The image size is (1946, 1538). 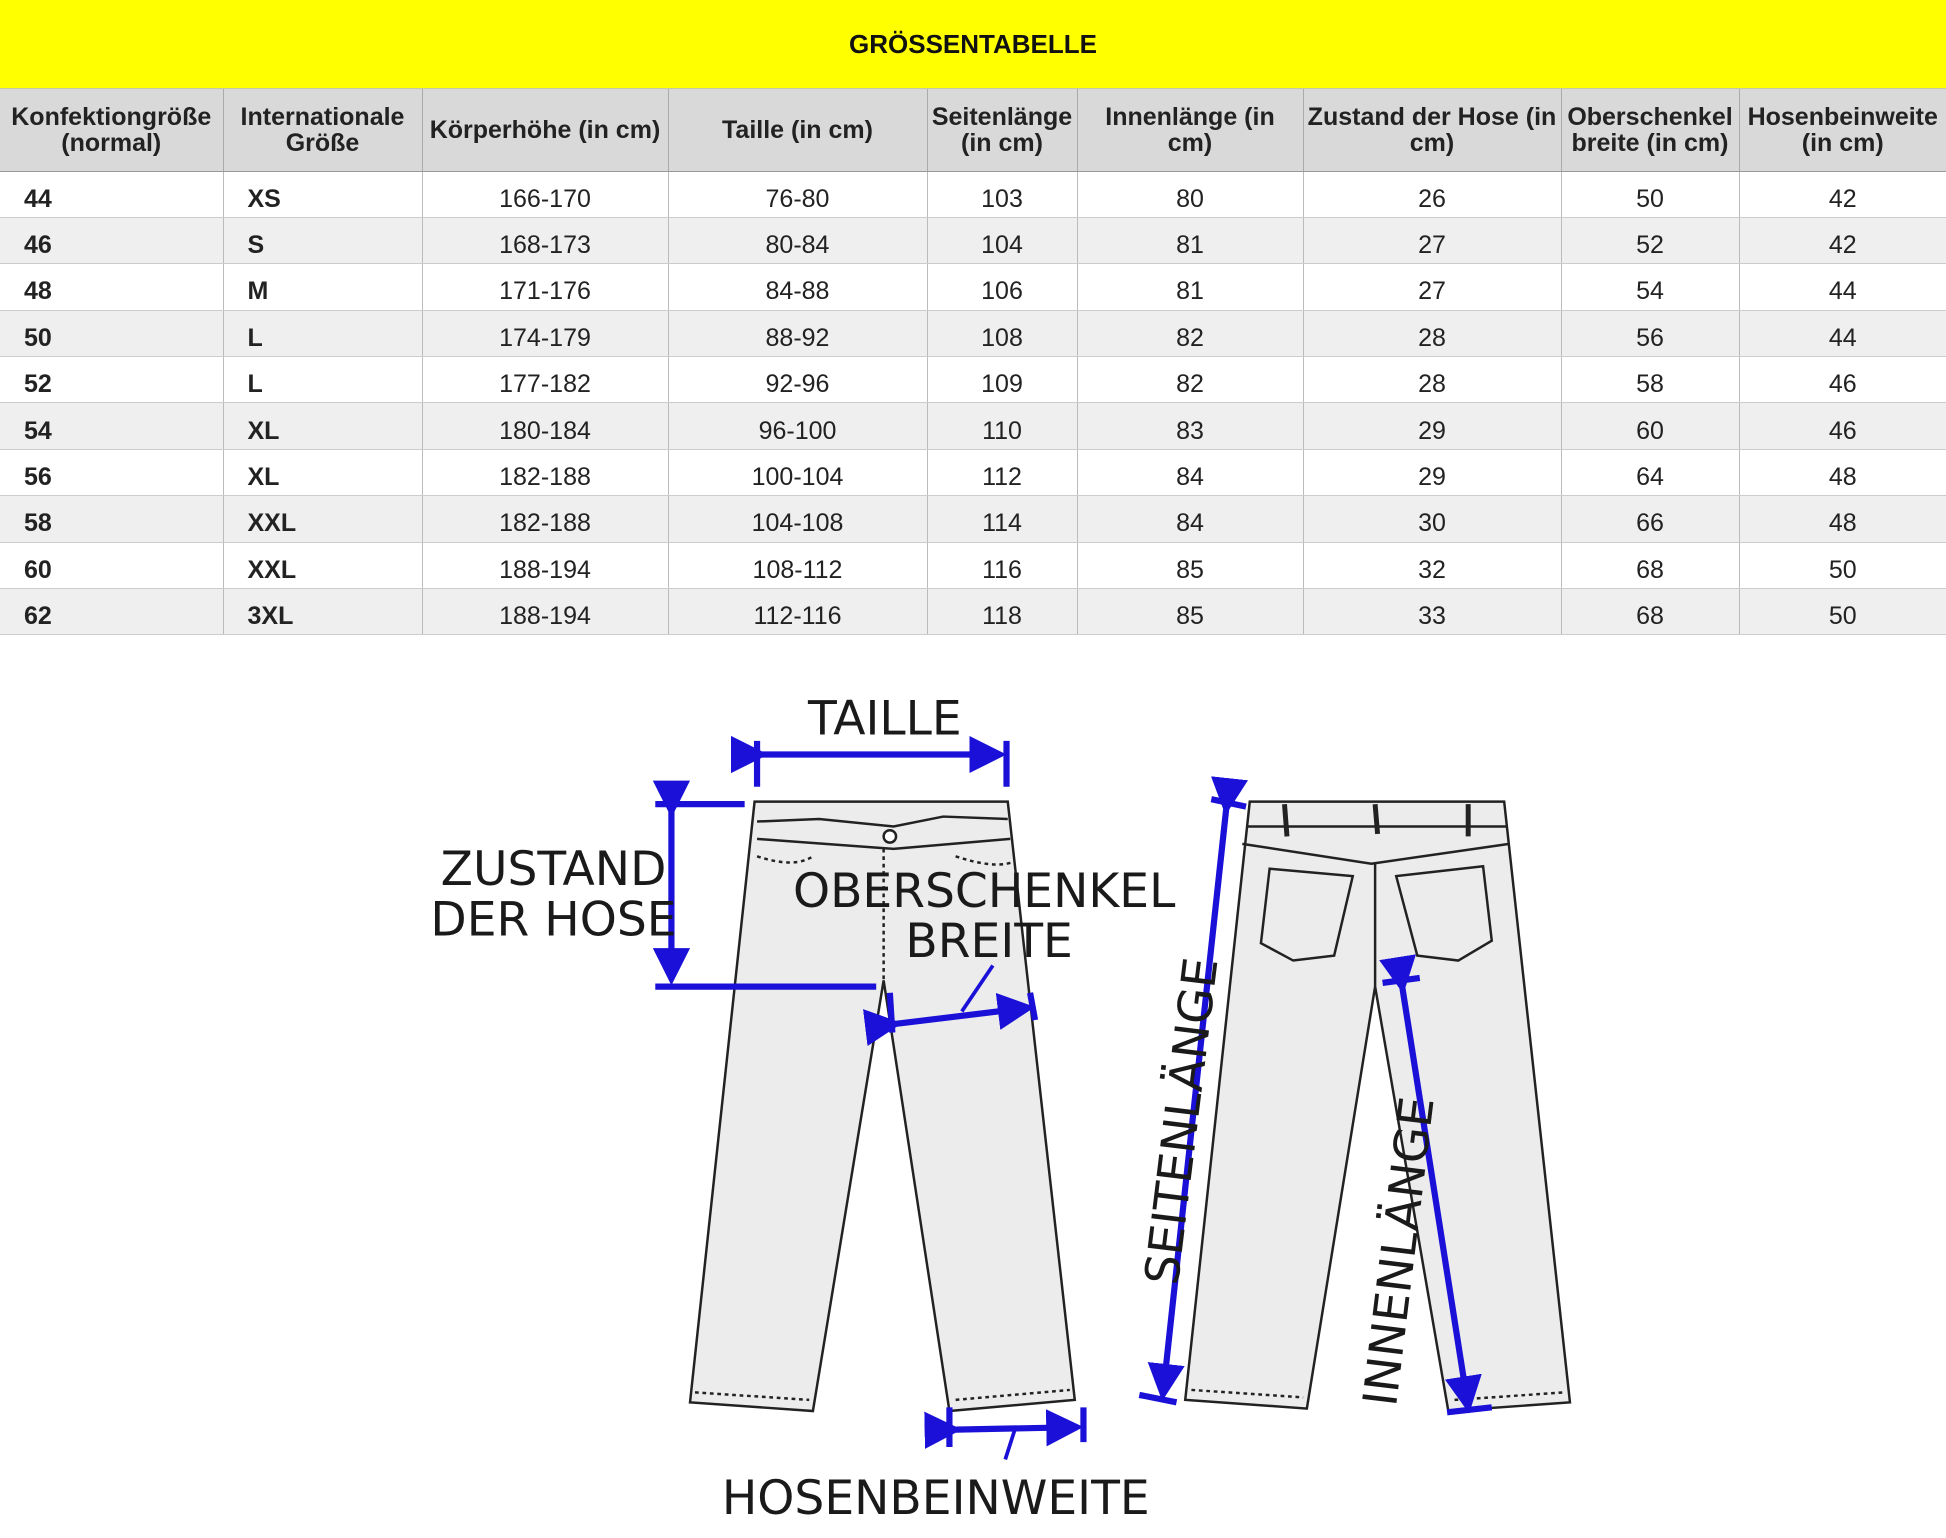 I want to click on table-row: 48 M 171-176 84-88 106 81 27 54 44, so click(x=973, y=287).